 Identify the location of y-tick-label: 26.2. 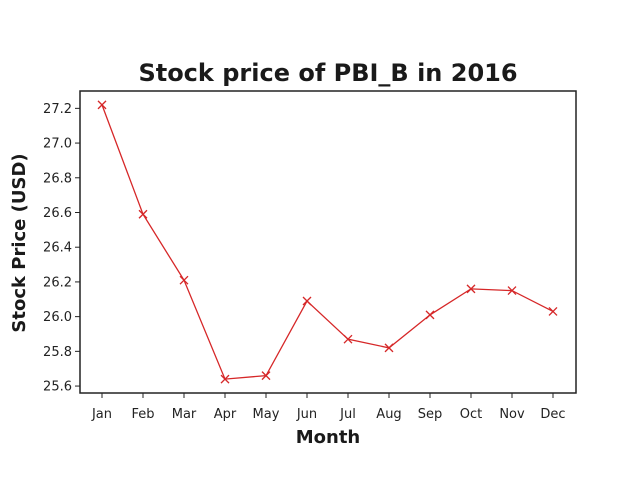
(57, 282).